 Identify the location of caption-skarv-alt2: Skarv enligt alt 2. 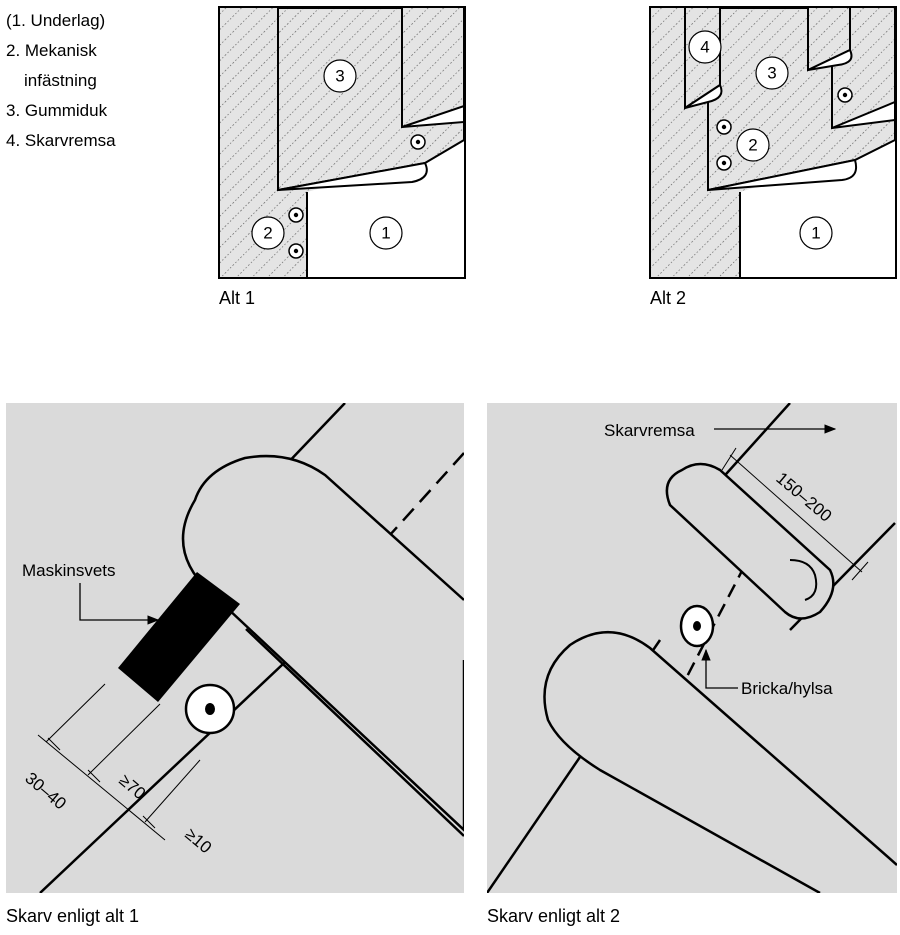
(554, 916).